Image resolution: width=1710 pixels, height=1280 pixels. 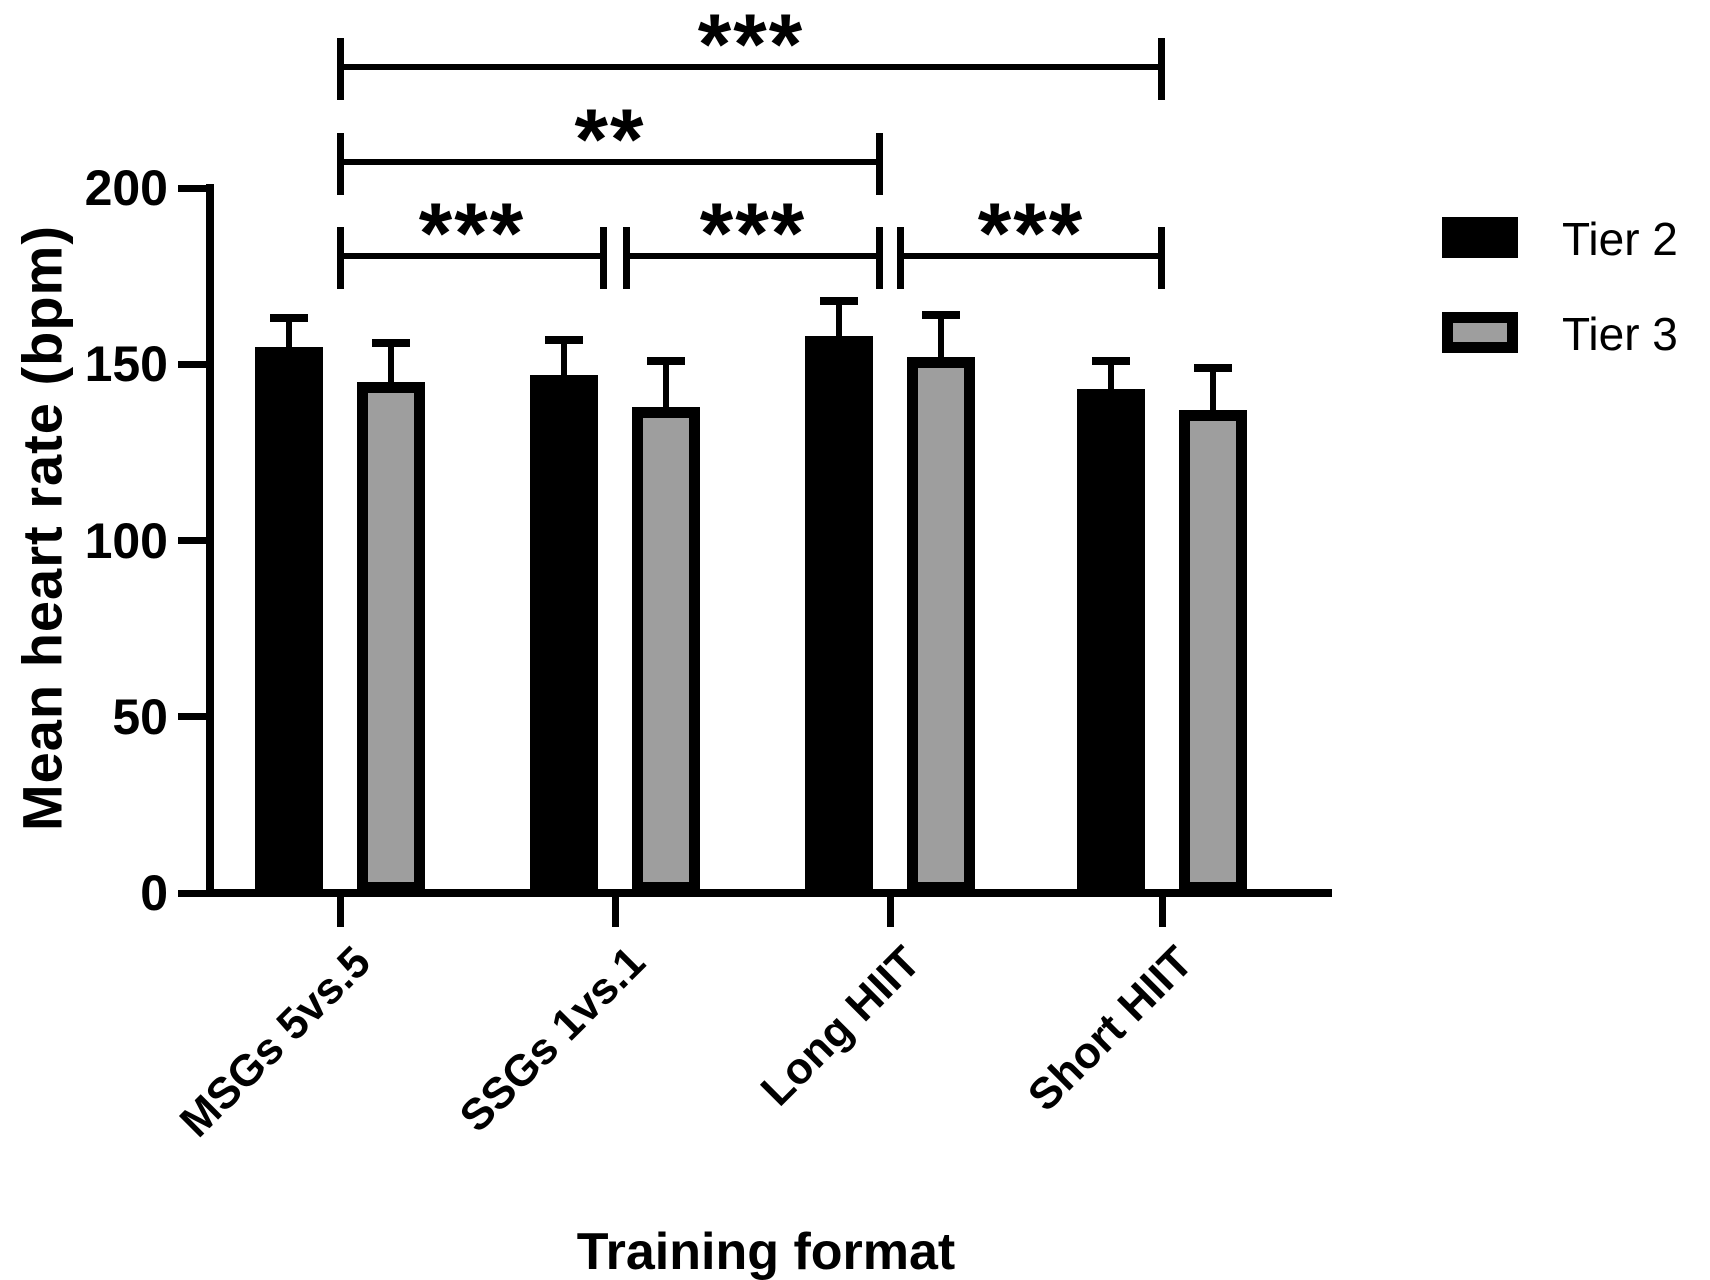 What do you see at coordinates (1480, 237) in the screenshot?
I see `legend-swatch-tier2` at bounding box center [1480, 237].